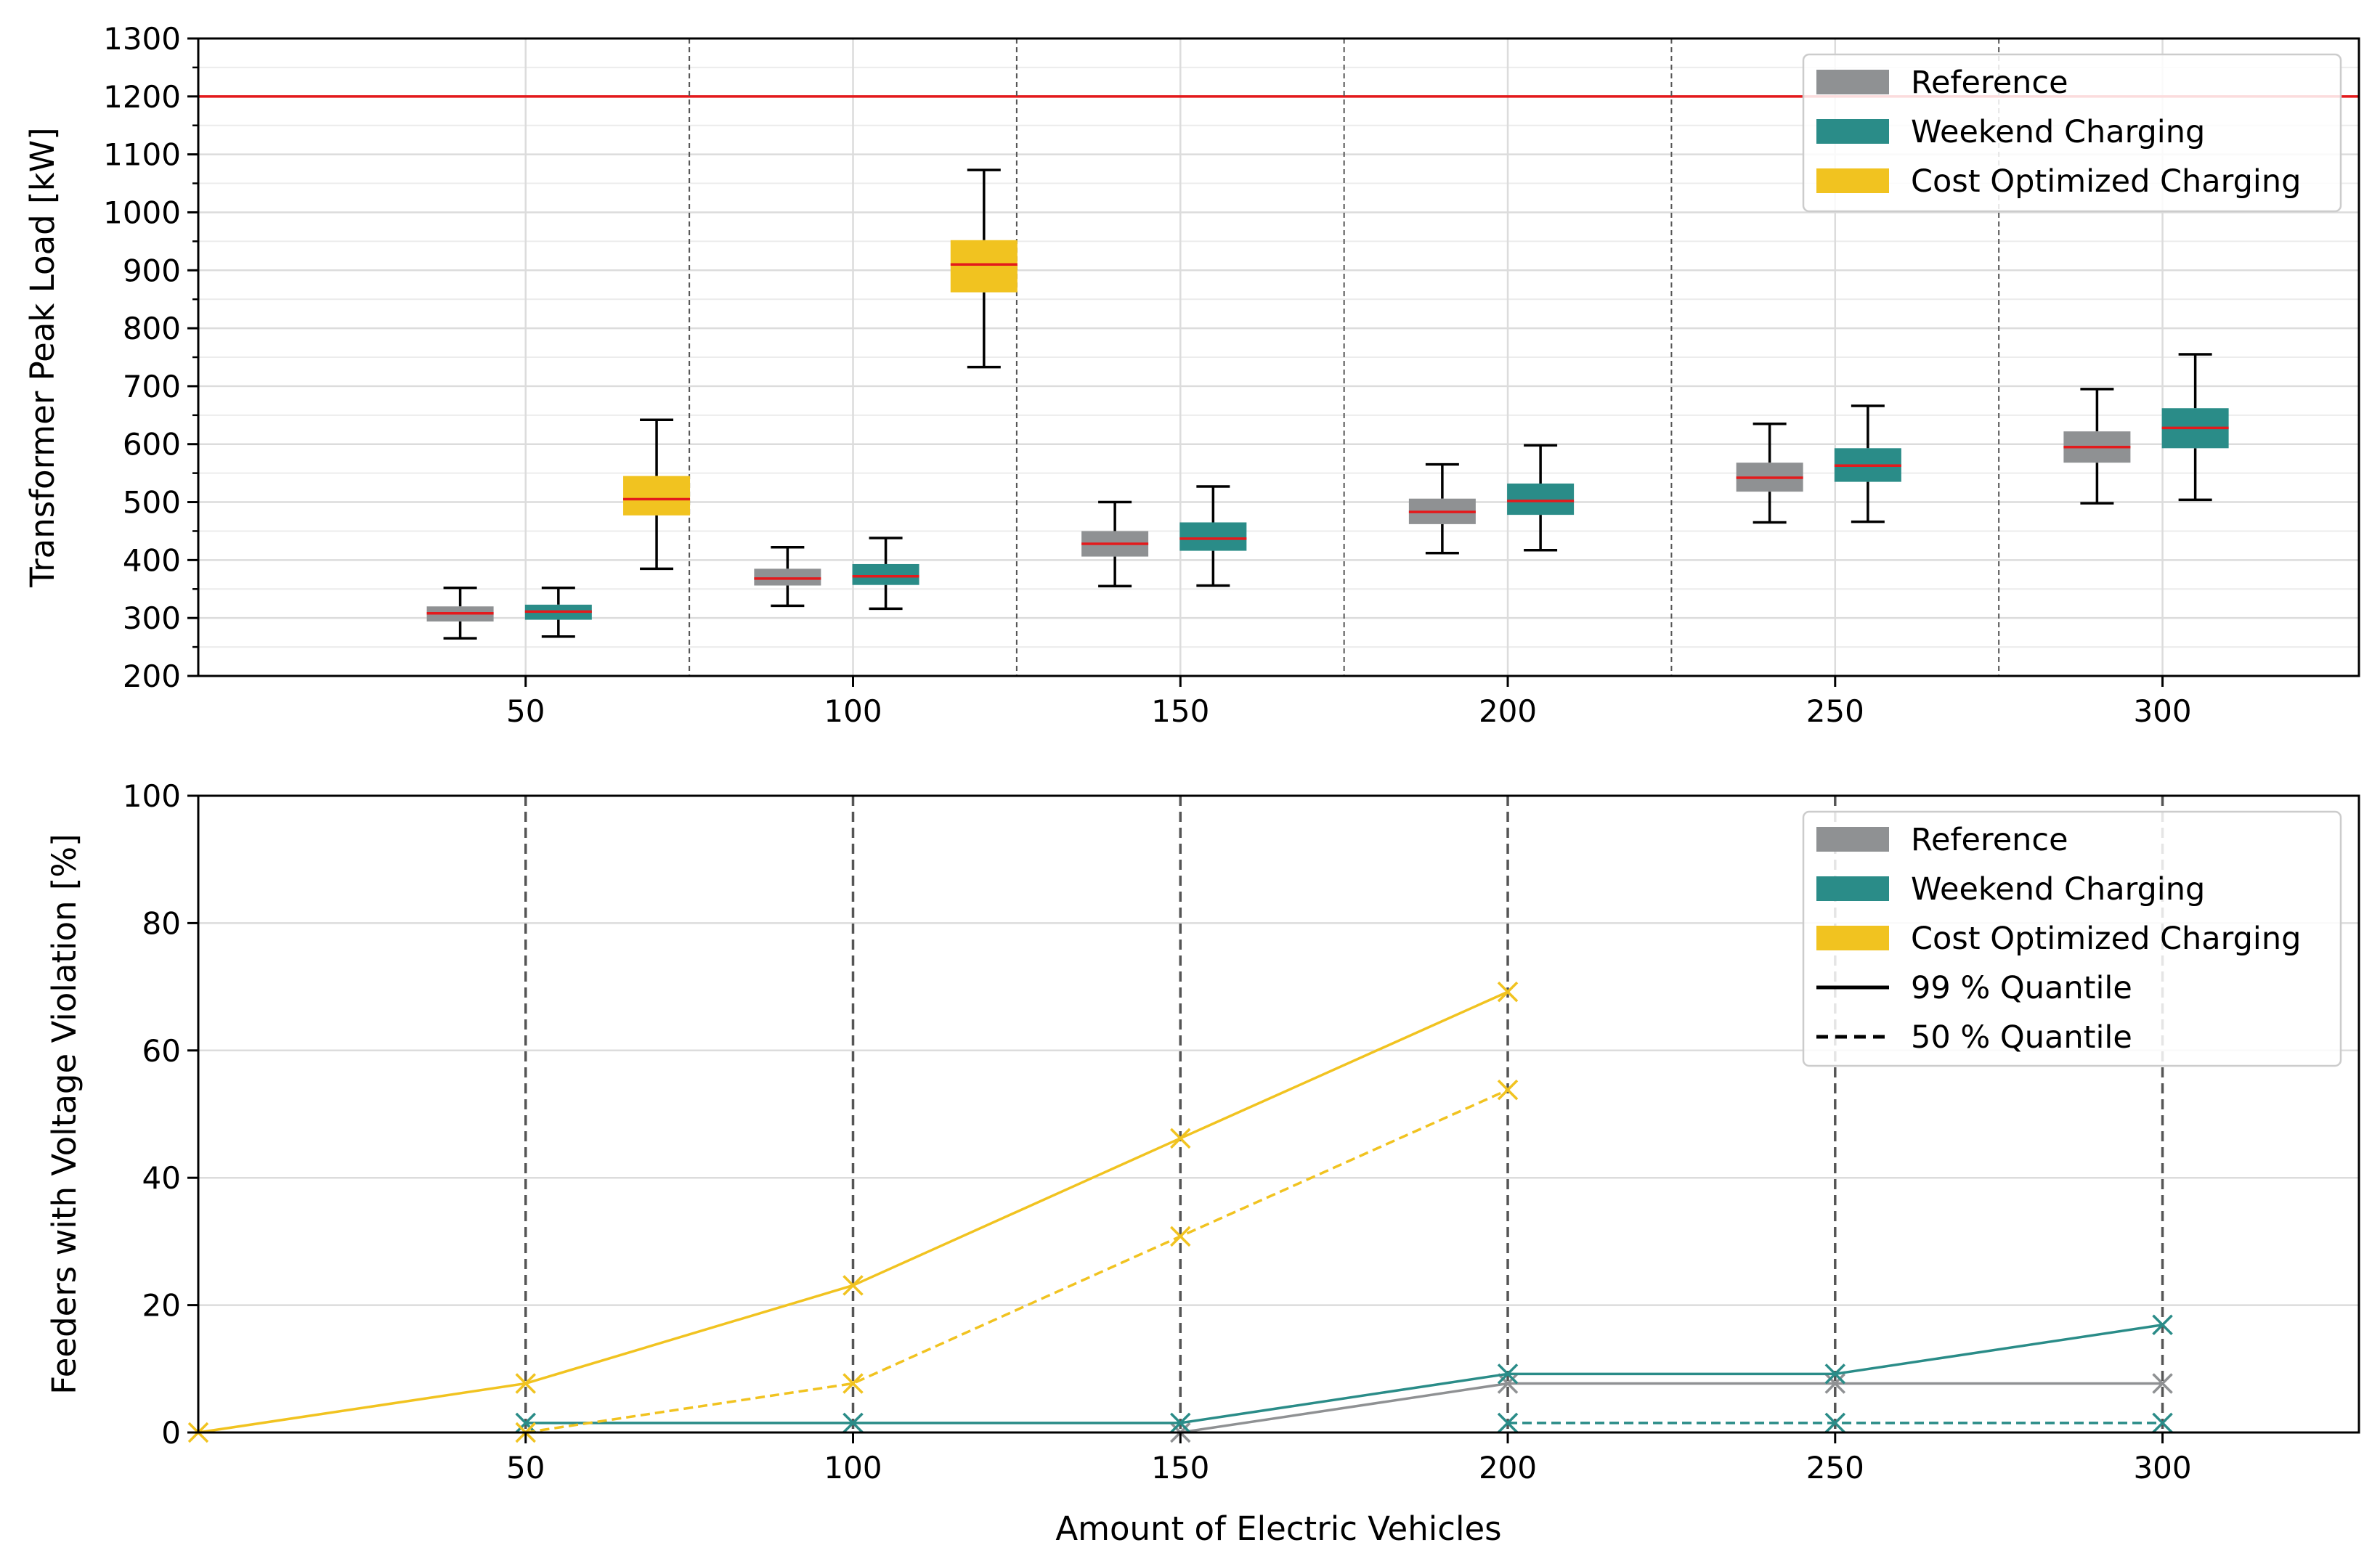  What do you see at coordinates (152, 387) in the screenshot?
I see `y-tick-label: 700` at bounding box center [152, 387].